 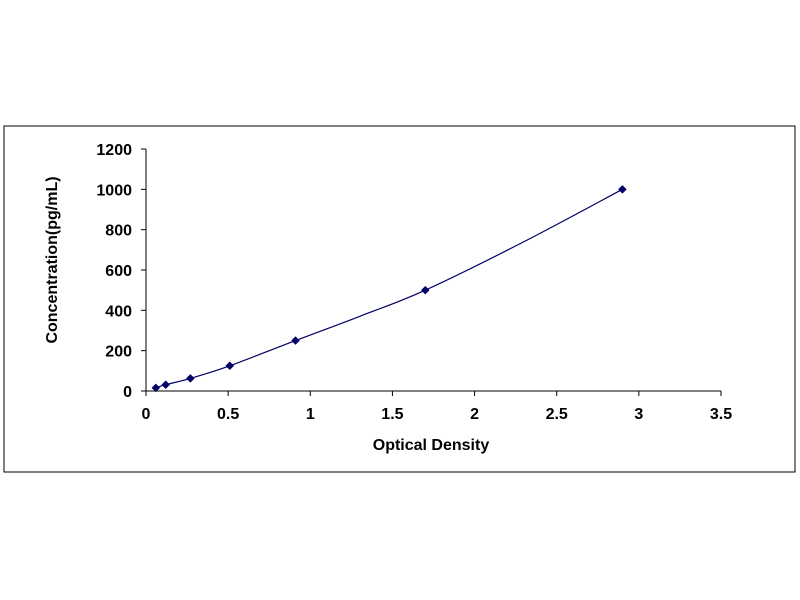 I want to click on x-tick-label: 0, so click(x=146, y=414).